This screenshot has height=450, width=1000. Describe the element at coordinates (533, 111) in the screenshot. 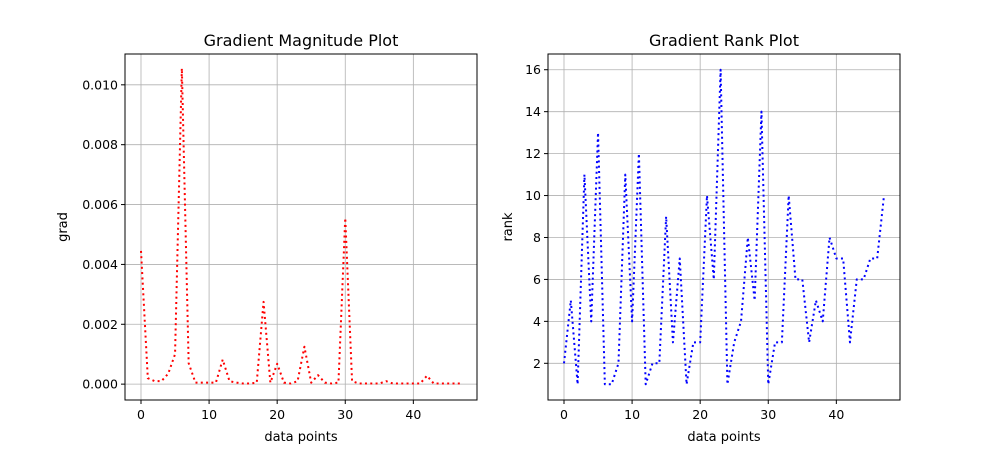

I see `rank-ytick-label: 14` at that location.